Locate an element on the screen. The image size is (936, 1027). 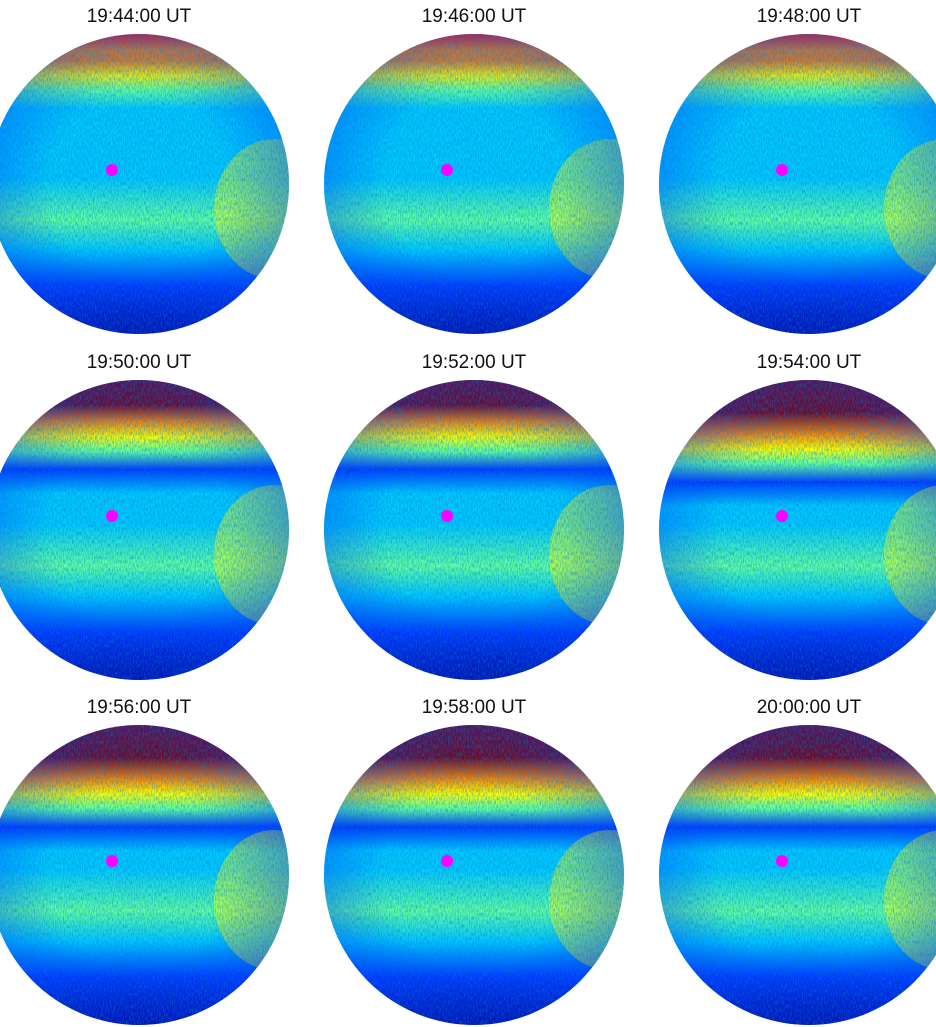
allsky-panel: 19:52:00 UT is located at coordinates (474, 517).